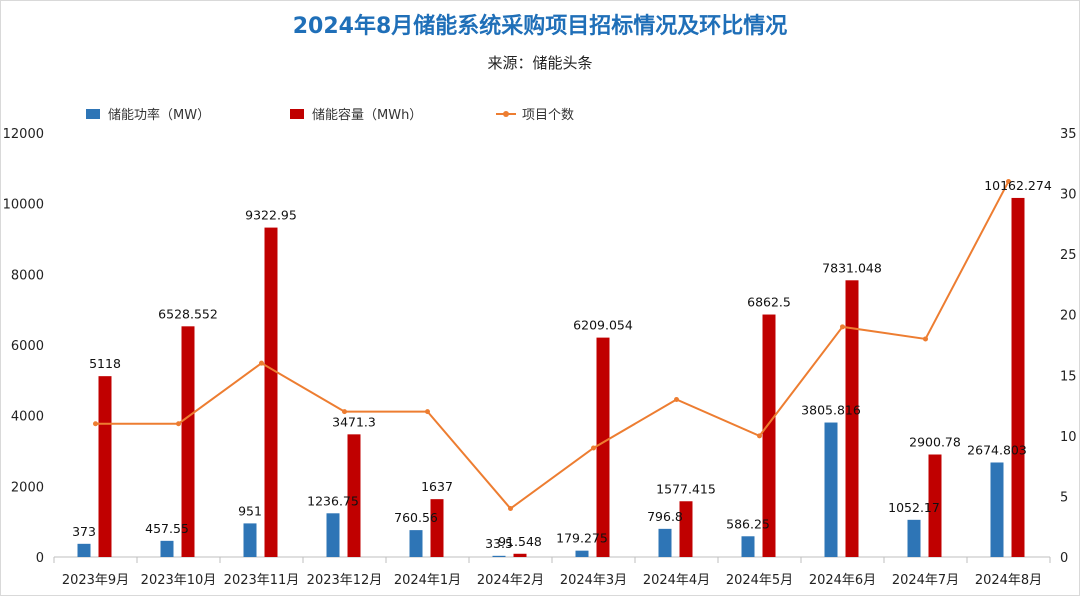 Image resolution: width=1080 pixels, height=596 pixels. I want to click on x-tick-label: 2024年5月, so click(759, 580).